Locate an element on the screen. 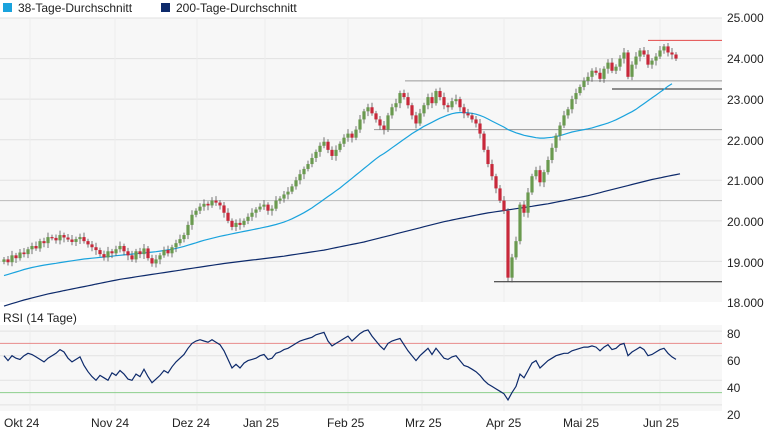 The width and height of the screenshot is (765, 430). rsi-series is located at coordinates (340, 365).